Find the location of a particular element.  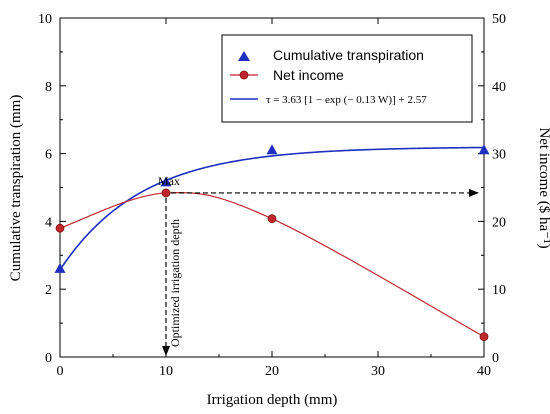

legend-label-fit: τ = 3.63 [1 − exp (− 0.13 W)] + 2.57 is located at coordinates (346, 100).